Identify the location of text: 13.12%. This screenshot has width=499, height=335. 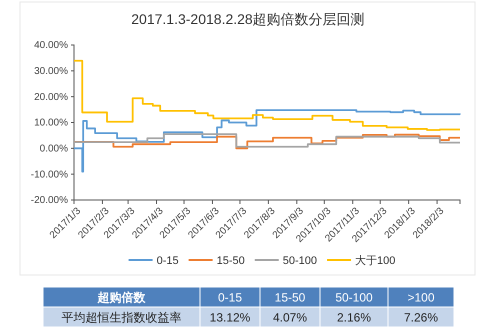
(230, 317).